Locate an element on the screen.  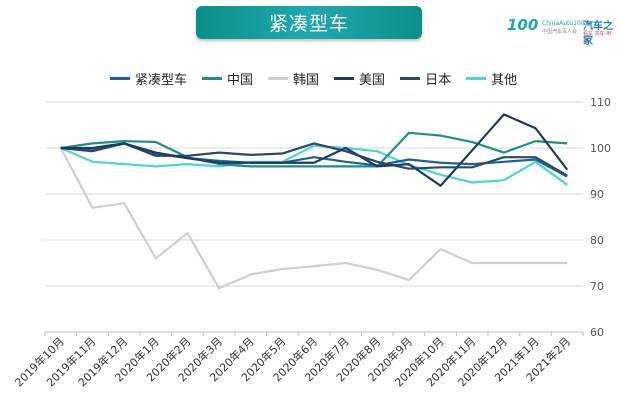
legend-item: 美国 is located at coordinates (359, 78).